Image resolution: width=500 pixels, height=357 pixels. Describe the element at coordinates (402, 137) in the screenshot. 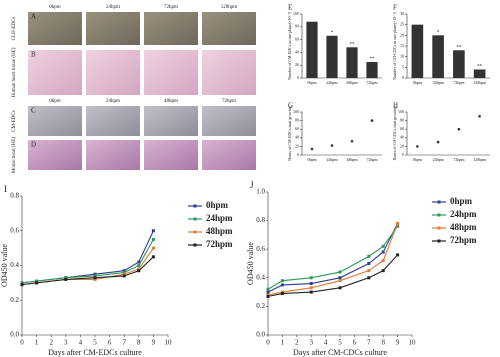

I see `y-tick-label: 40` at that location.